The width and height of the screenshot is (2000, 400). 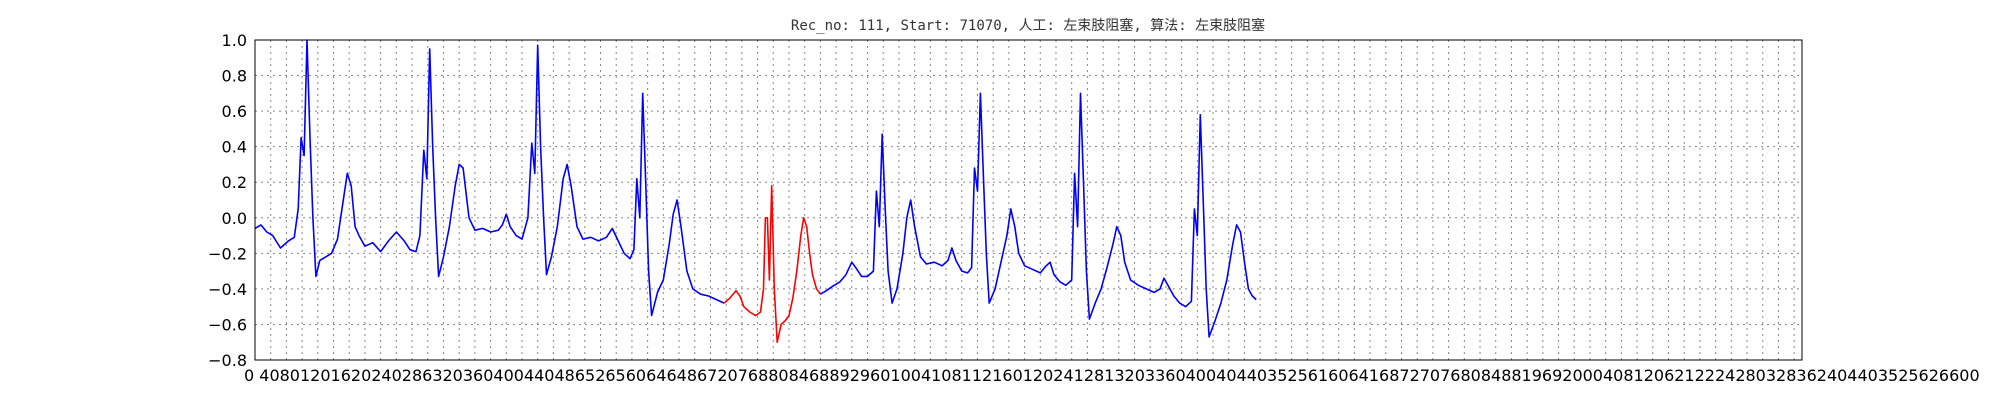 What do you see at coordinates (234, 182) in the screenshot?
I see `y-tick-label: 0.2` at bounding box center [234, 182].